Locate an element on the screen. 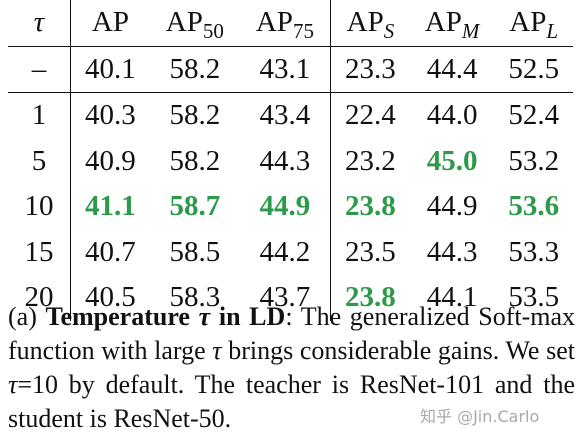  cell-aps: 23.3 is located at coordinates (370, 69).